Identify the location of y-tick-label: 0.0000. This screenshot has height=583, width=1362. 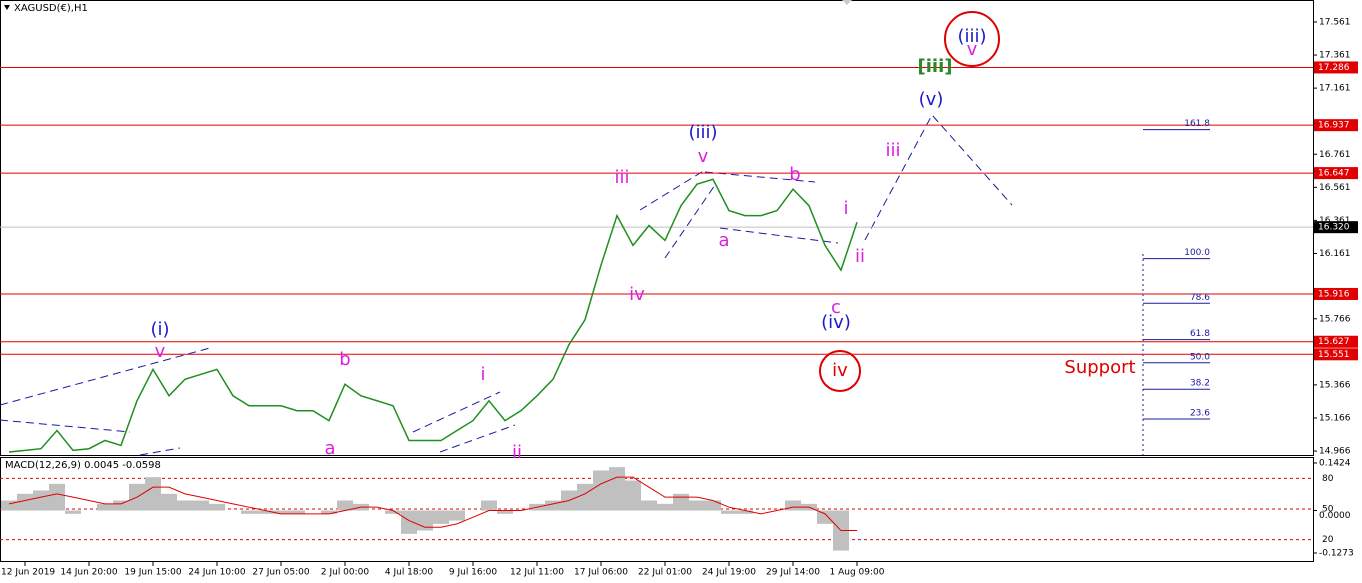
(1335, 516).